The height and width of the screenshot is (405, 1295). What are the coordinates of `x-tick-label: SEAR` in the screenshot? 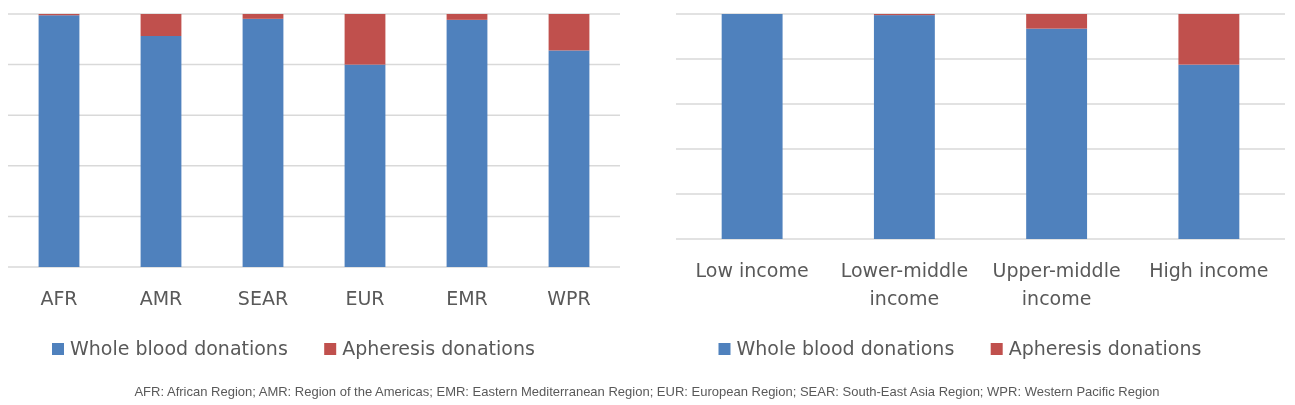 It's located at (263, 298).